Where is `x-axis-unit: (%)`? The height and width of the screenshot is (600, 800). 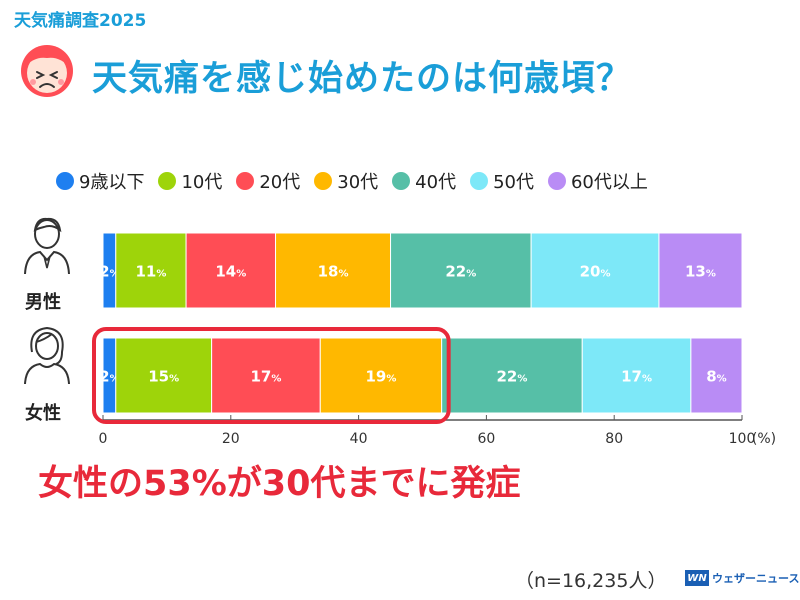 x-axis-unit: (%) is located at coordinates (764, 439).